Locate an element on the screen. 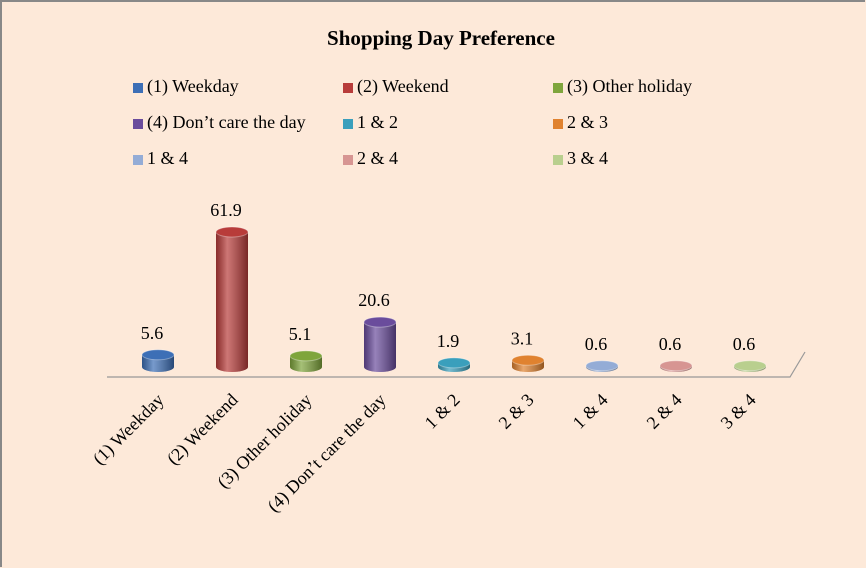  floor is located at coordinates (456, 364).